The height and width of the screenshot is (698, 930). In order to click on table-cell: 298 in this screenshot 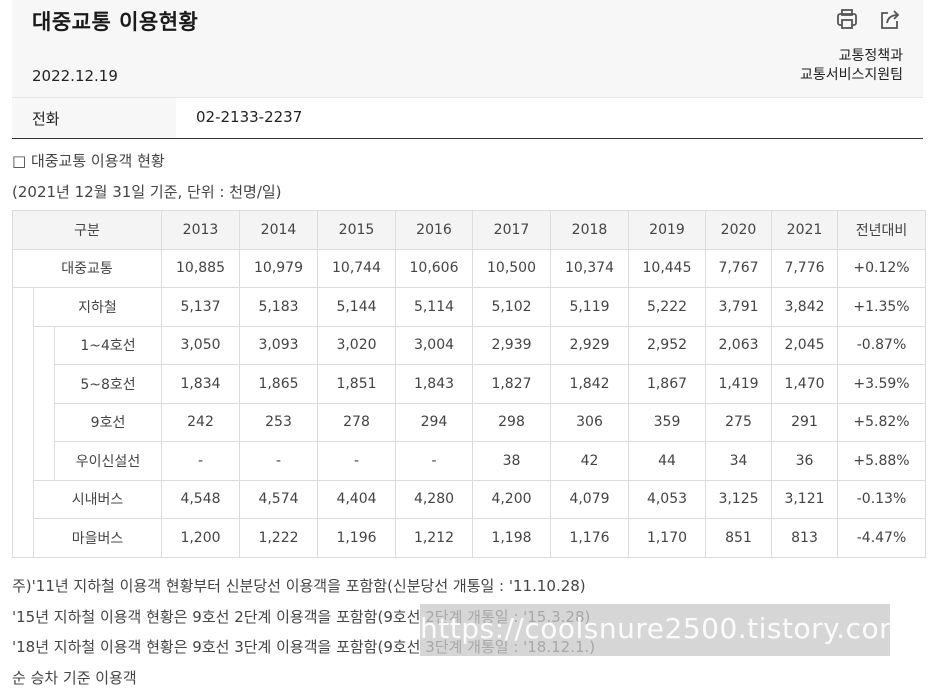, I will do `click(511, 422)`.